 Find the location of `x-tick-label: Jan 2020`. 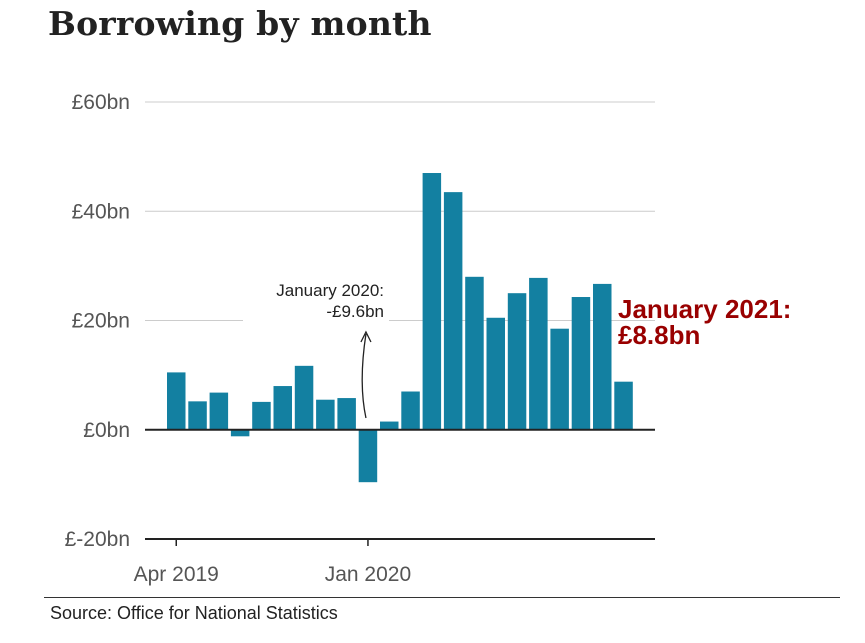

x-tick-label: Jan 2020 is located at coordinates (368, 574).